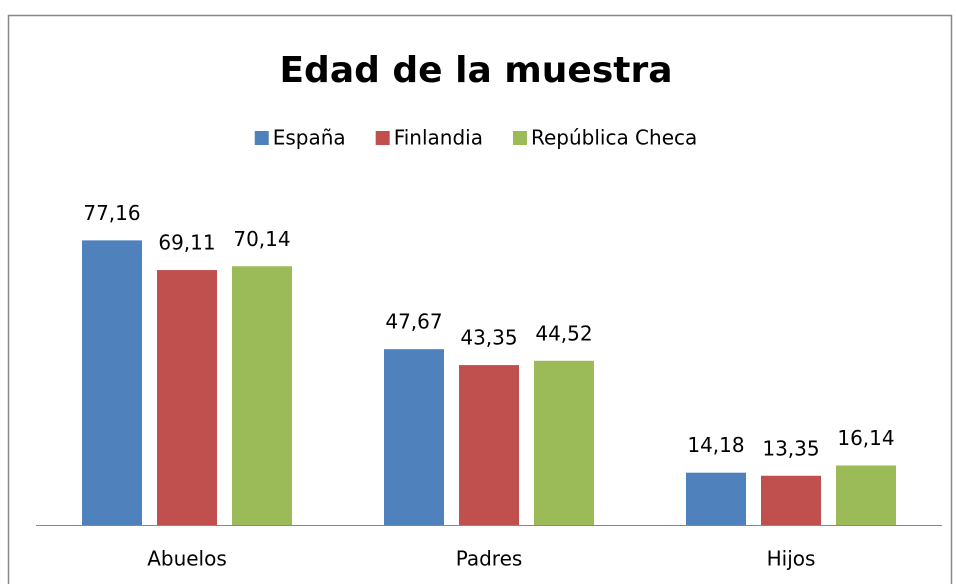 The height and width of the screenshot is (584, 956). Describe the element at coordinates (309, 138) in the screenshot. I see `legend-label: España` at that location.